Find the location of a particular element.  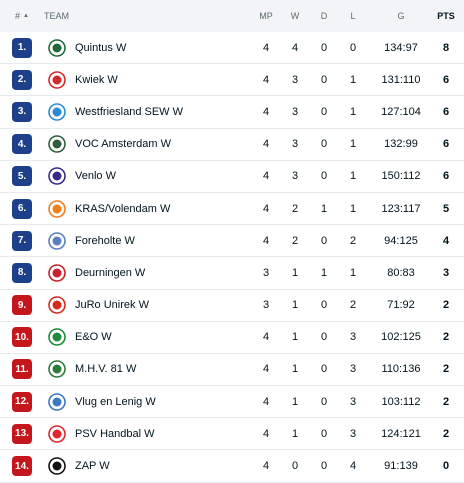

team-cell: Quintus W is located at coordinates (144, 47).